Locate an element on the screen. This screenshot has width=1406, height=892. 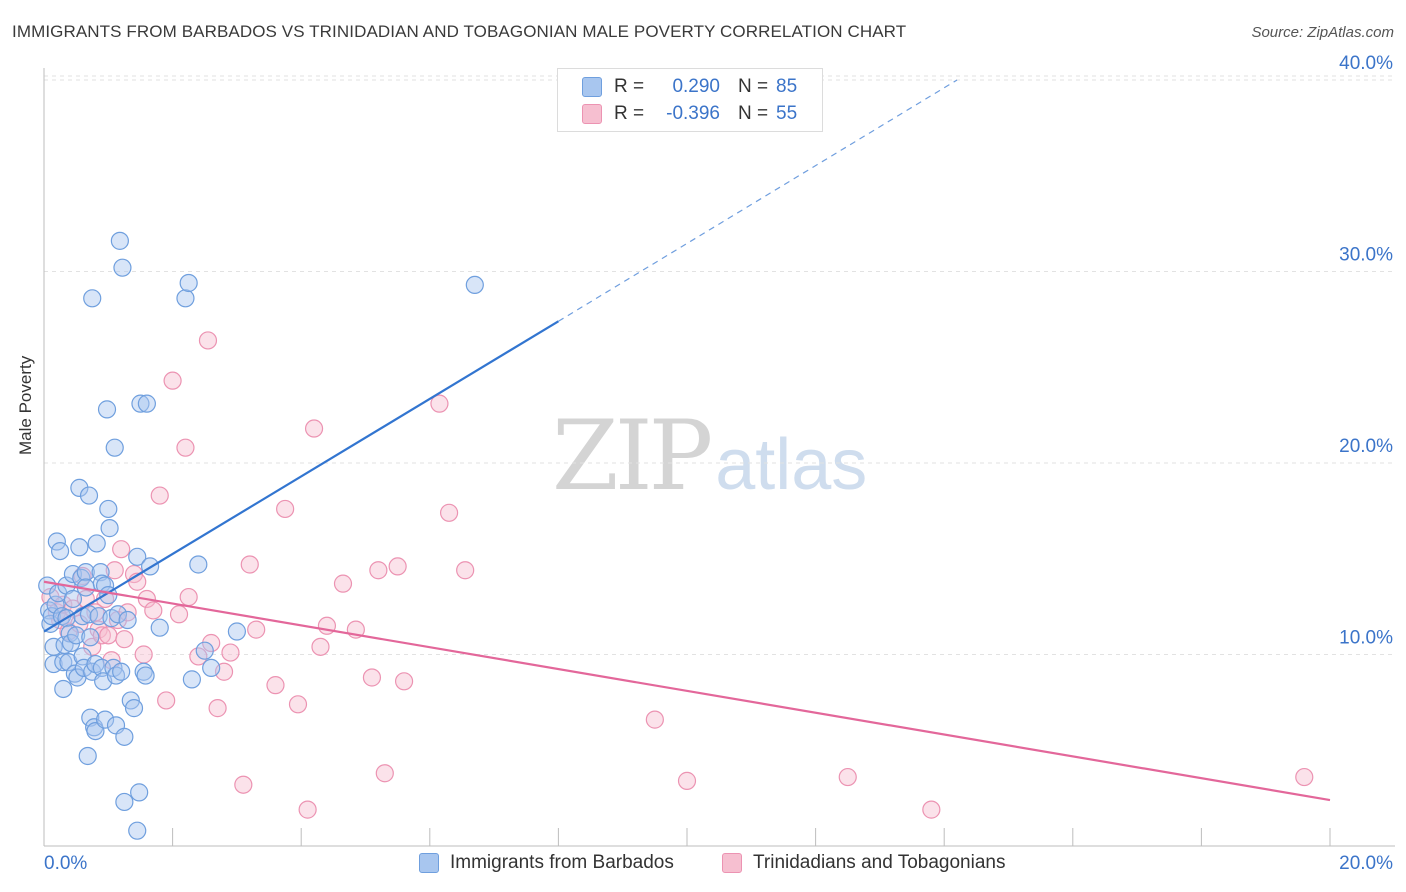
trendline-barbados is located at coordinates (301, 476).